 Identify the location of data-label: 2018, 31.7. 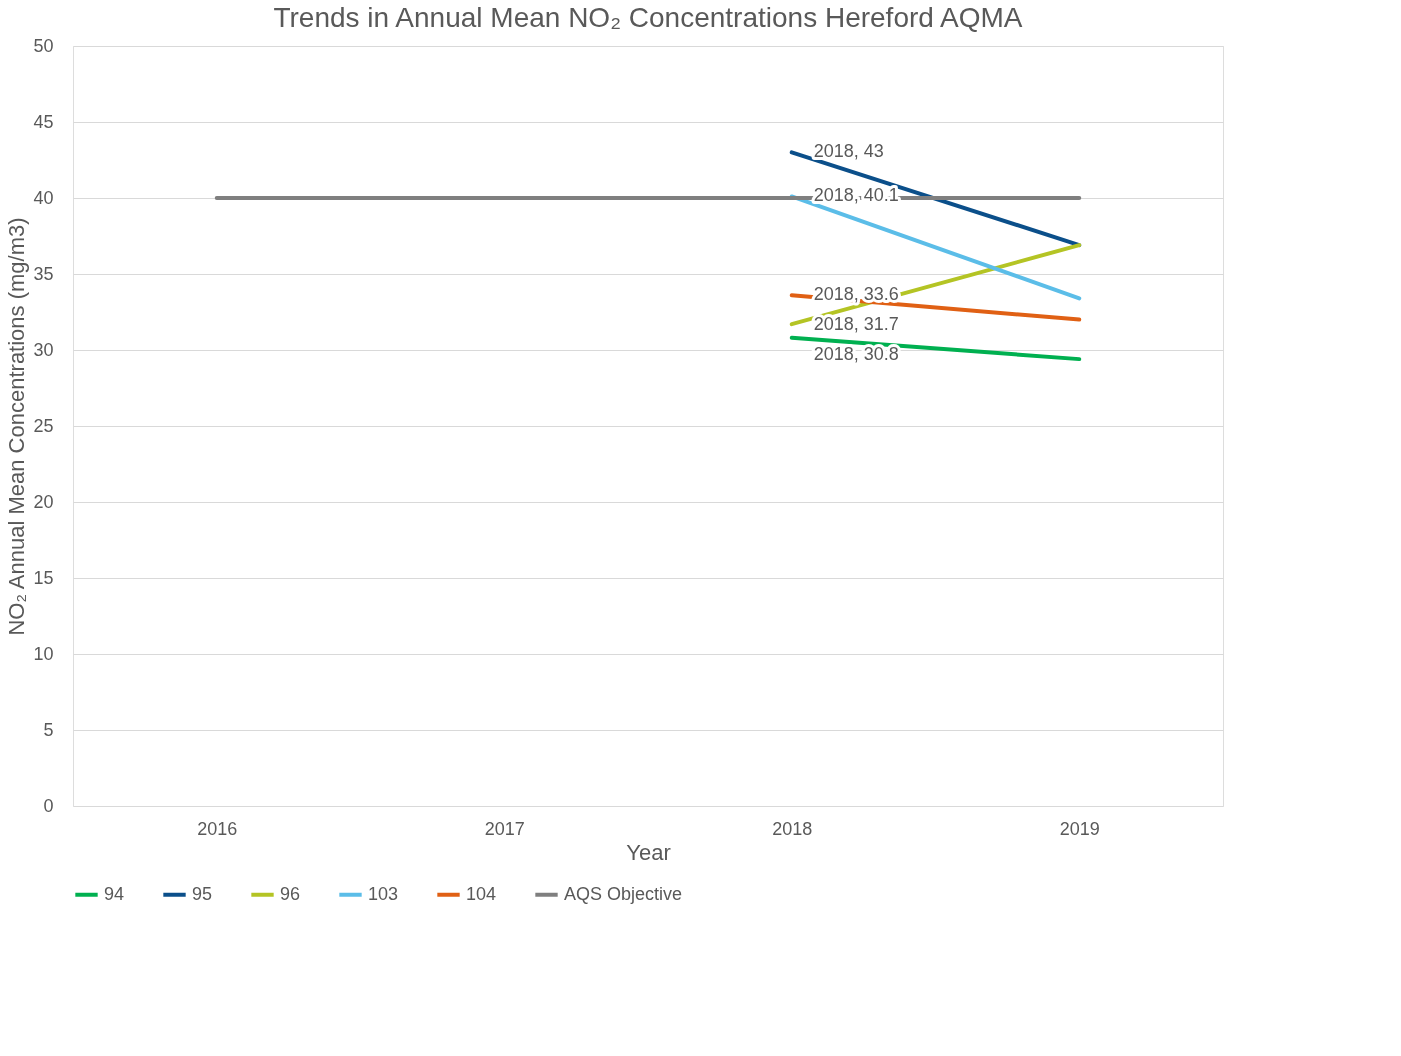
(856, 324).